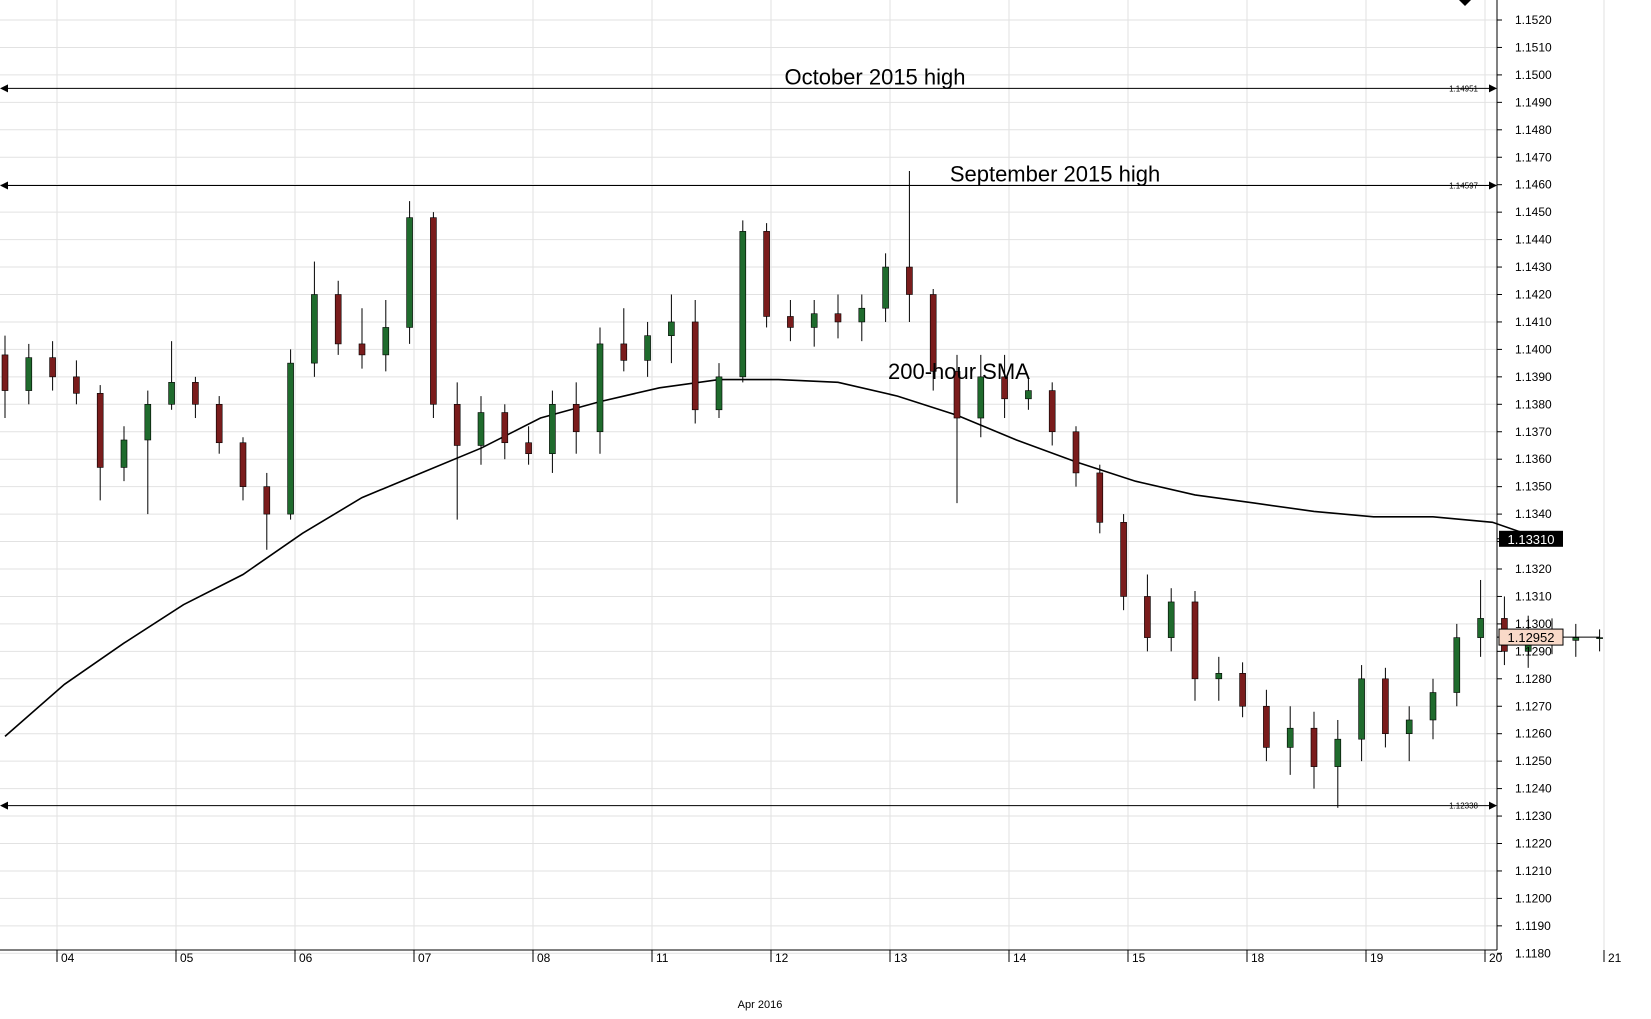 This screenshot has width=1651, height=1019. Describe the element at coordinates (306, 958) in the screenshot. I see `x-tick-label: 06` at that location.